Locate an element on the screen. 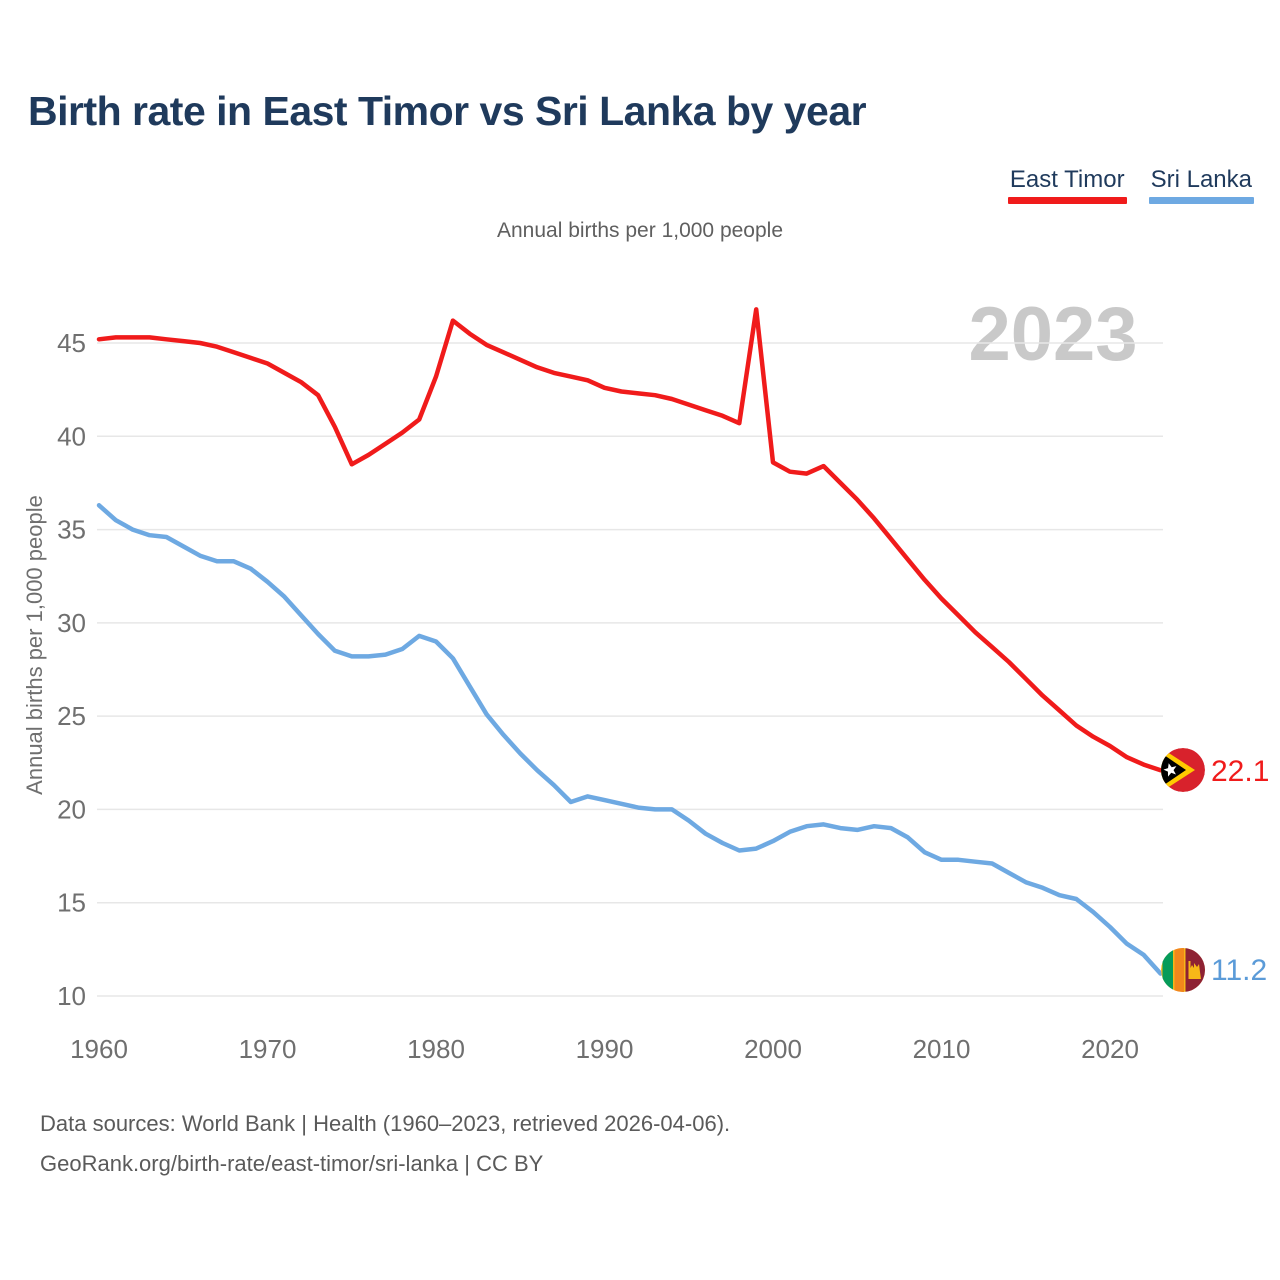  east-timor-end-value: 22.1 is located at coordinates (1240, 771).